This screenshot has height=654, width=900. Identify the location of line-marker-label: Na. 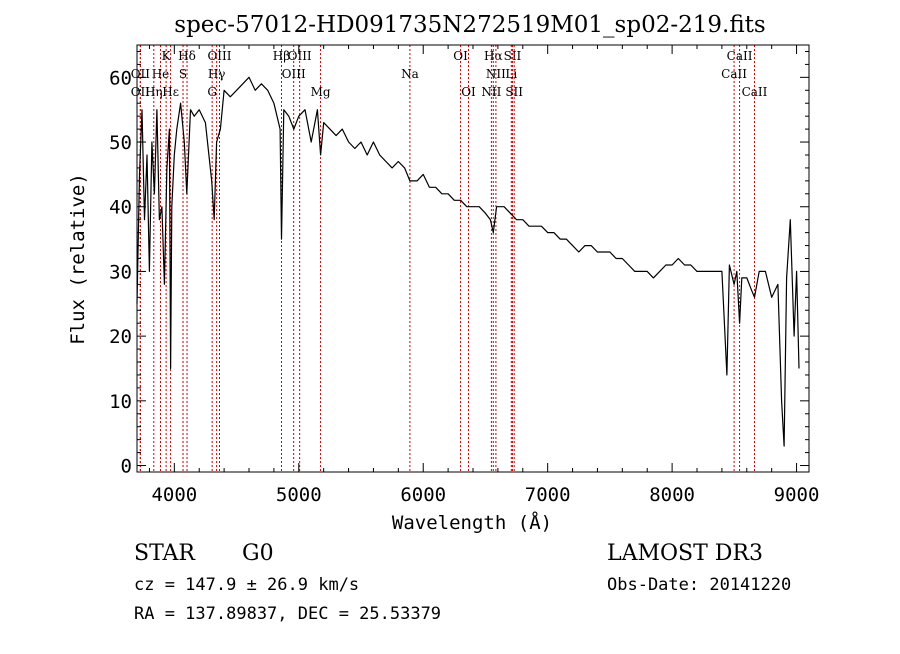
(410, 74).